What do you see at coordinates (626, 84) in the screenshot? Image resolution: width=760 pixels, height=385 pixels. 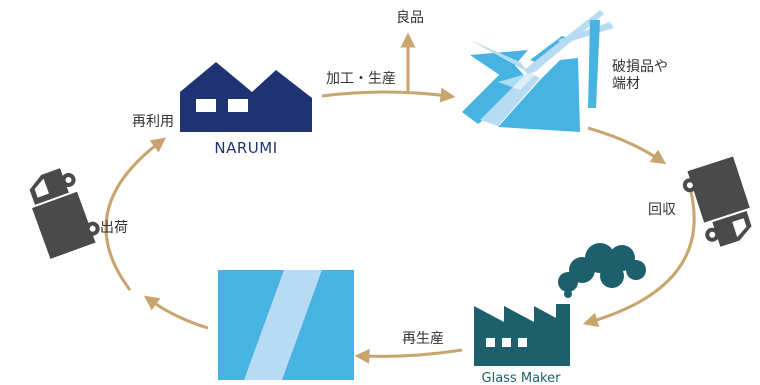 I see `waste-label-line2: 端材` at bounding box center [626, 84].